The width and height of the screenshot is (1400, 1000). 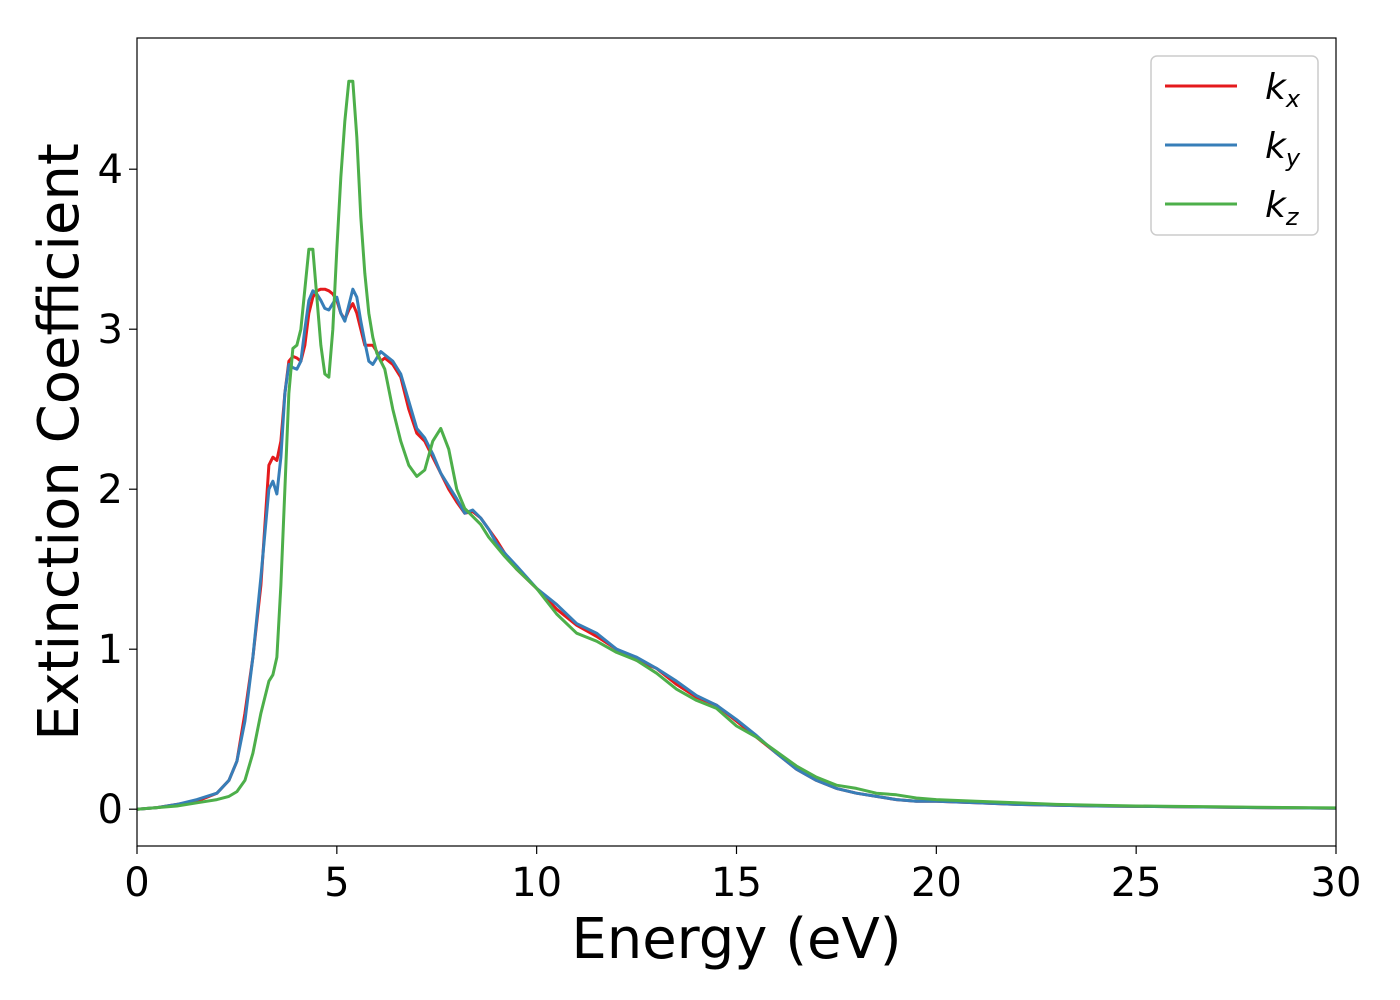 I want to click on x-axis-title: Energy (eV), so click(x=736, y=939).